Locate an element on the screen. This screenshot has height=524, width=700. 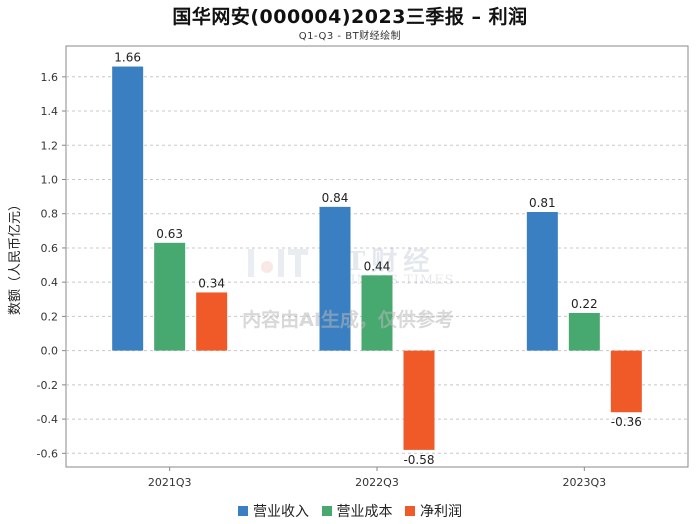
y-tick-label: 0.0 is located at coordinates (50, 351).